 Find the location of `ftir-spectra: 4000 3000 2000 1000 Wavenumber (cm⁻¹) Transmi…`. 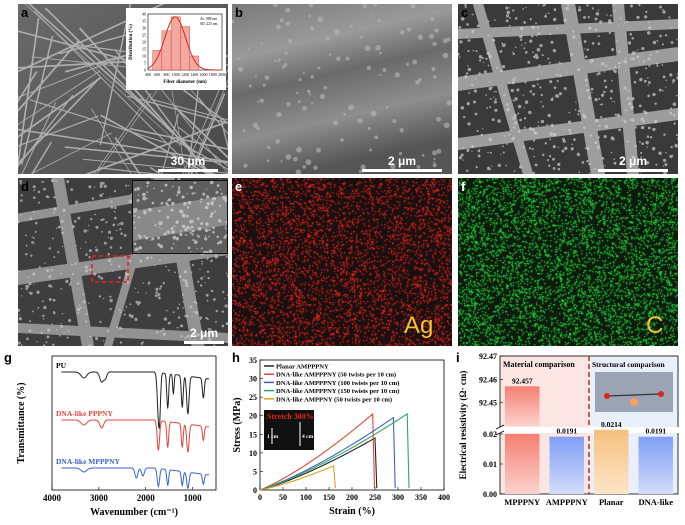

ftir-spectra: 4000 3000 2000 1000 Wavenumber (cm⁻¹) Transmi… is located at coordinates (116, 436).